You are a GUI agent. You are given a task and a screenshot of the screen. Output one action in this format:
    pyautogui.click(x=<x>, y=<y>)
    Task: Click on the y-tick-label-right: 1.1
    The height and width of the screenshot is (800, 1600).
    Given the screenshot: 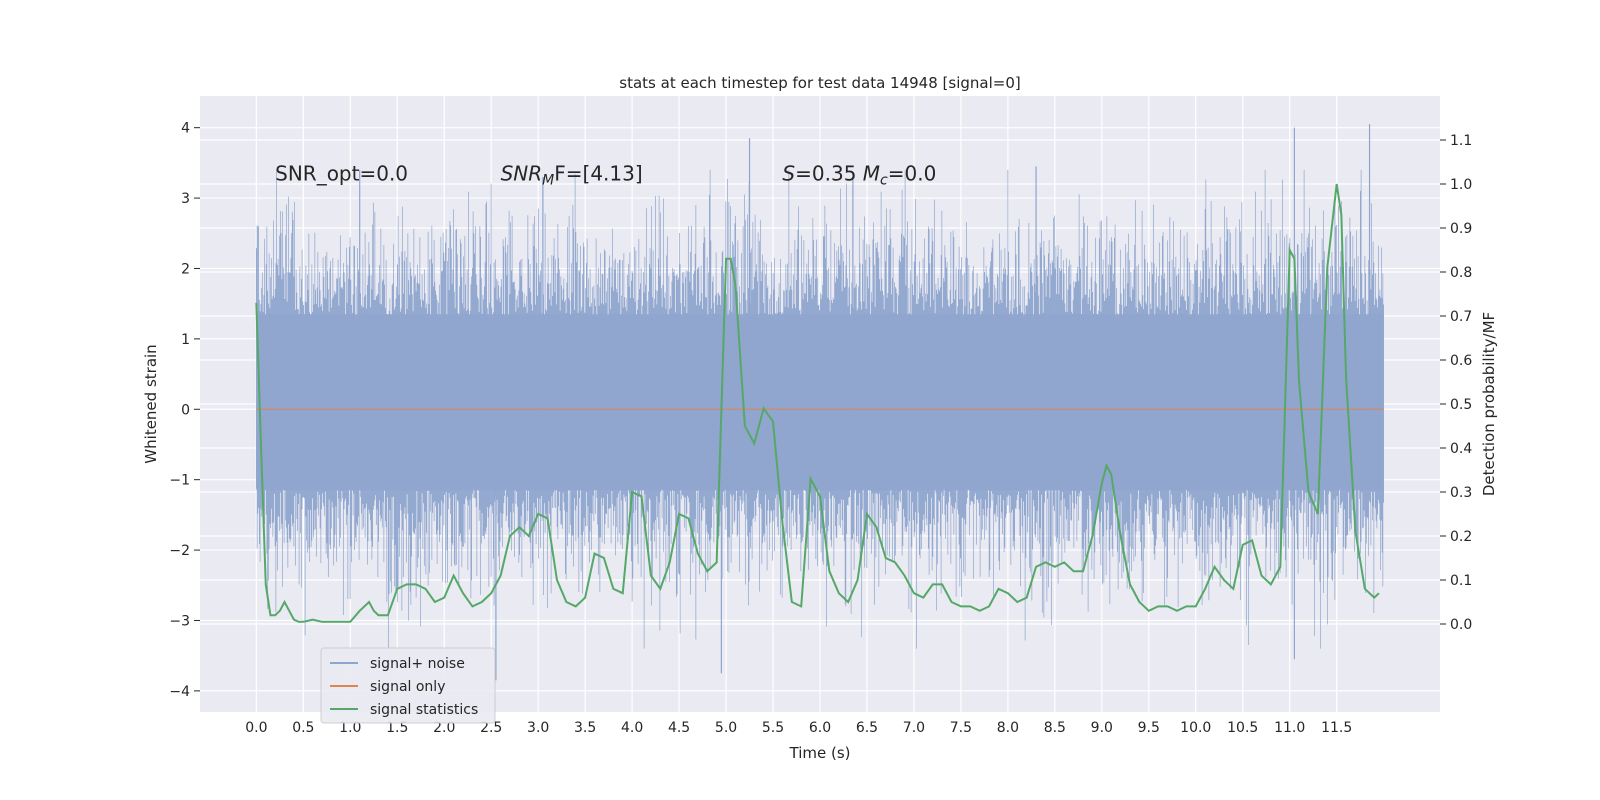 What is the action you would take?
    pyautogui.click(x=1461, y=141)
    